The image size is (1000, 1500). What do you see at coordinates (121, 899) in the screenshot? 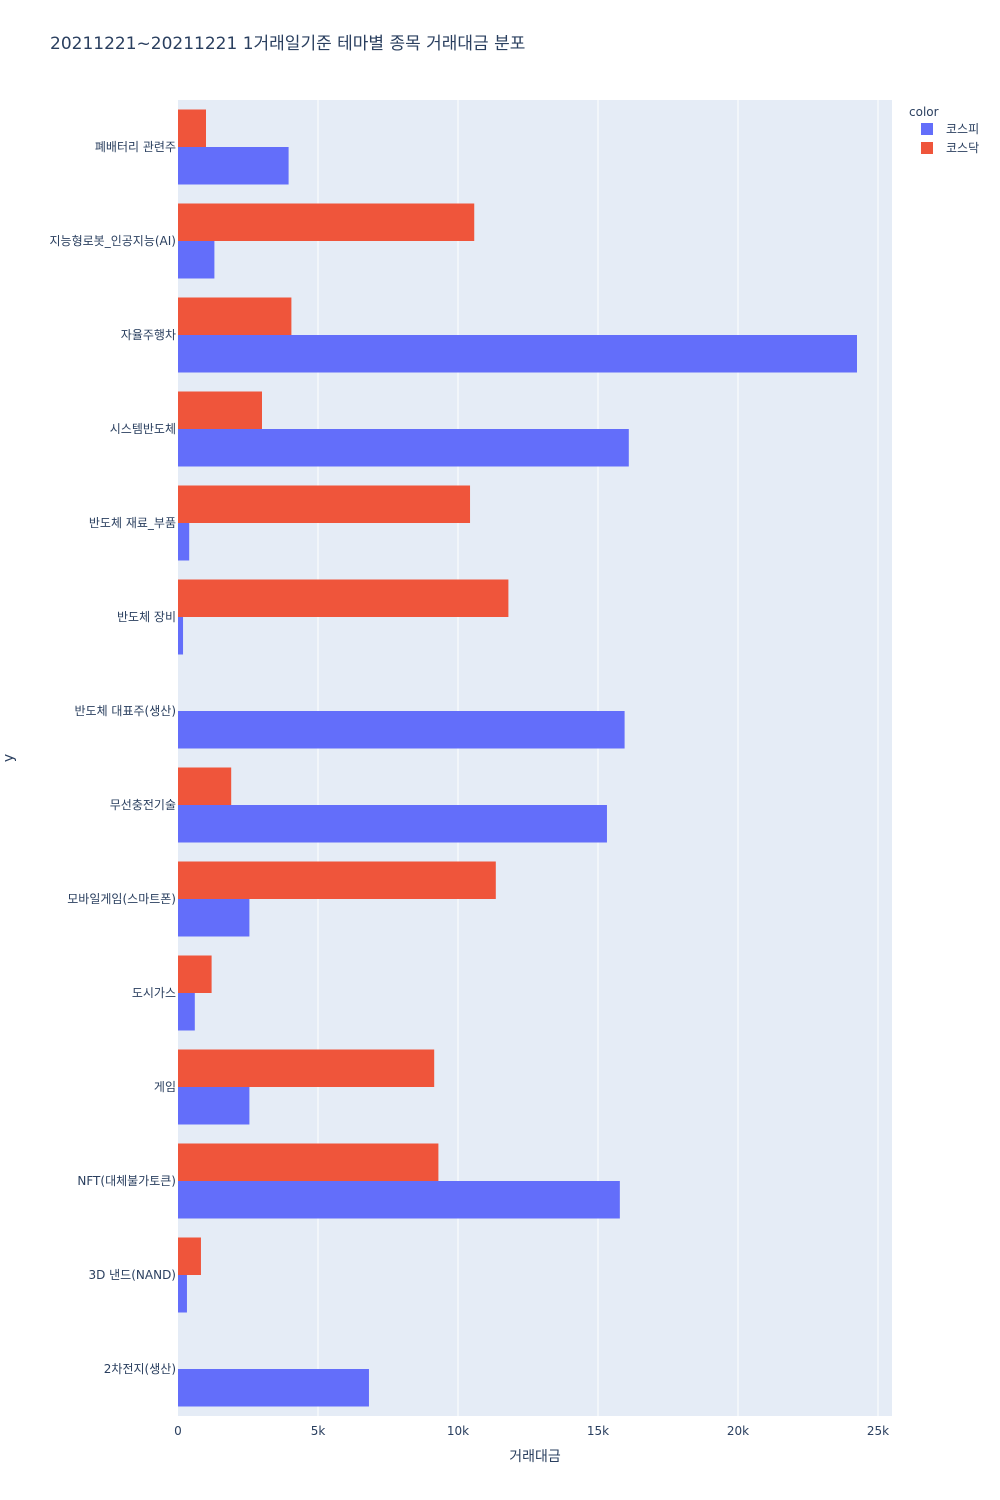
I see `y-tick-label: 모바일게임(스마트폰)` at bounding box center [121, 899].